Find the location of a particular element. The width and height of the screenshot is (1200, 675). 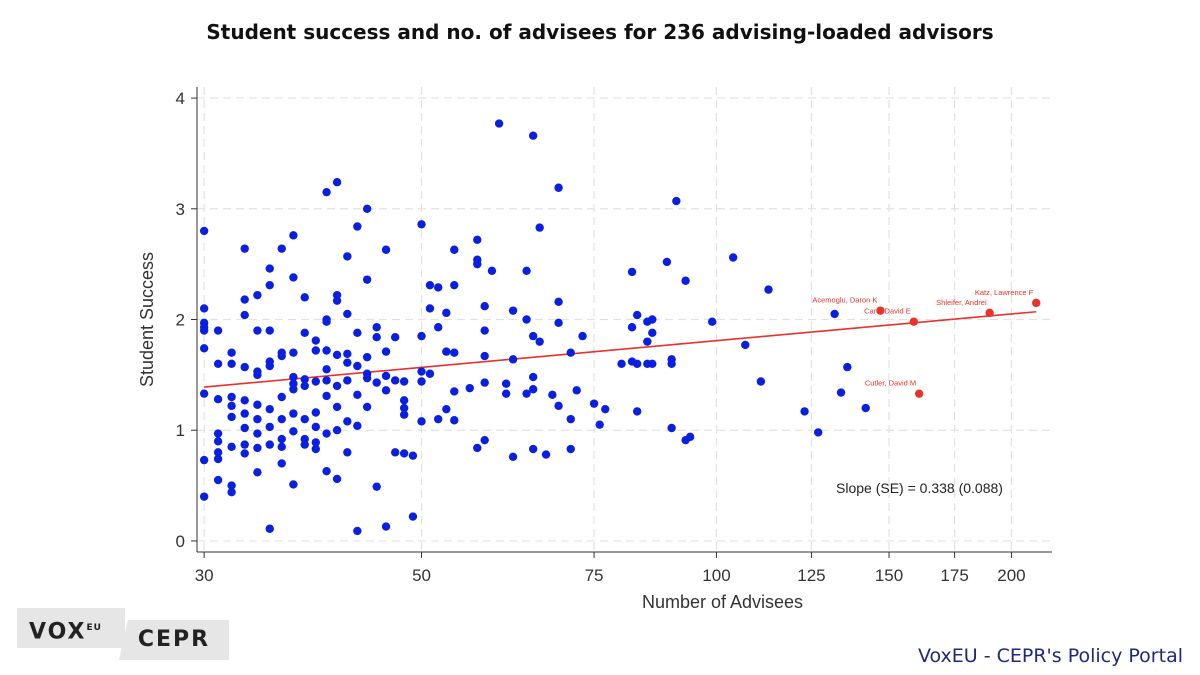

y-tick-label: 2 is located at coordinates (180, 320).